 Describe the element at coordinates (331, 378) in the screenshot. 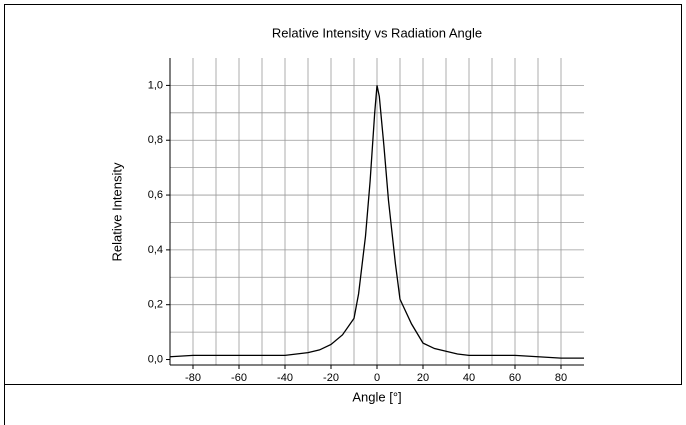

I see `x-tick-label: -20` at that location.